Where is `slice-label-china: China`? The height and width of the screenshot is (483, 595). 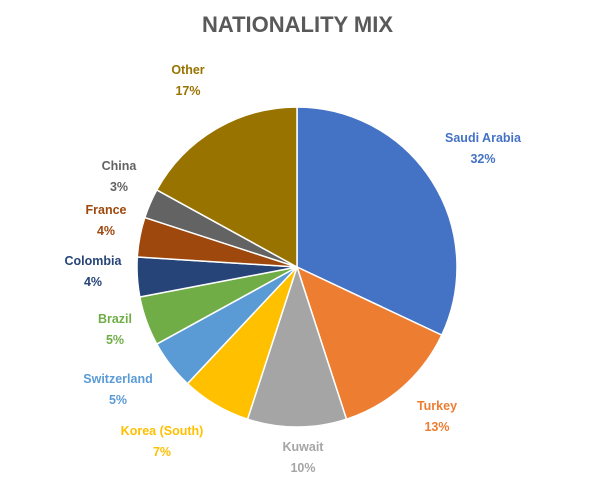
slice-label-china: China is located at coordinates (120, 166).